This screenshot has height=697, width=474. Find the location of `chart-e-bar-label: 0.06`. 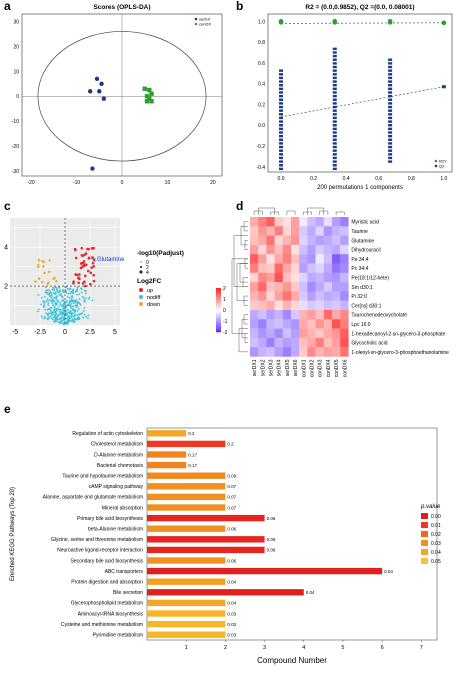

chart-e-bar-label: 0.06 is located at coordinates (231, 529).